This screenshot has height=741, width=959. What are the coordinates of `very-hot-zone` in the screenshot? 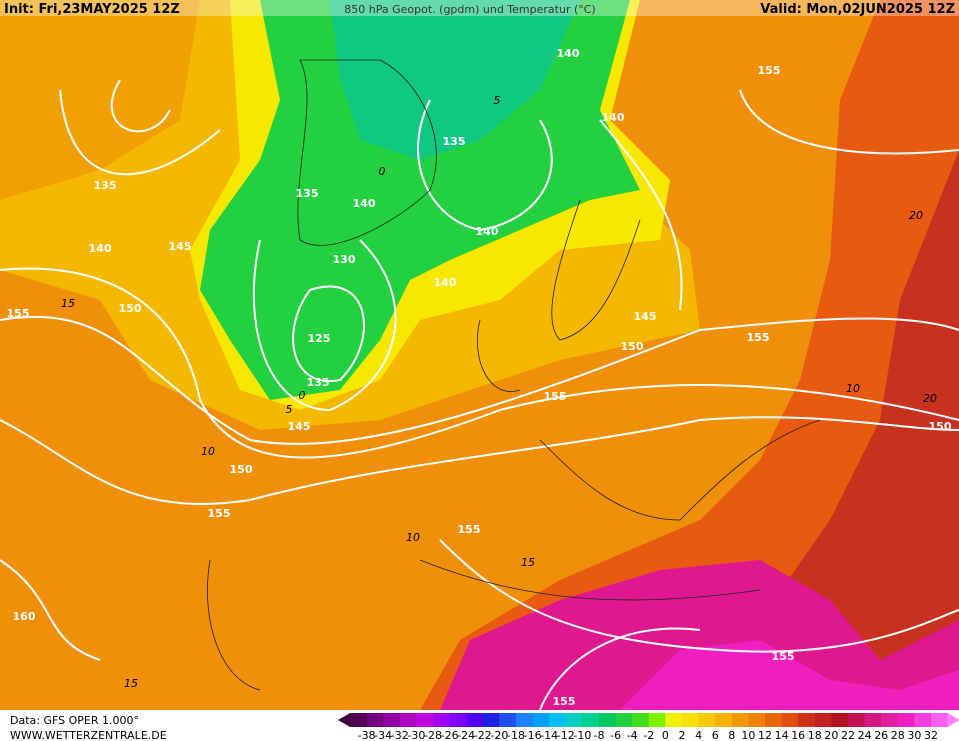 It's located at (699, 635).